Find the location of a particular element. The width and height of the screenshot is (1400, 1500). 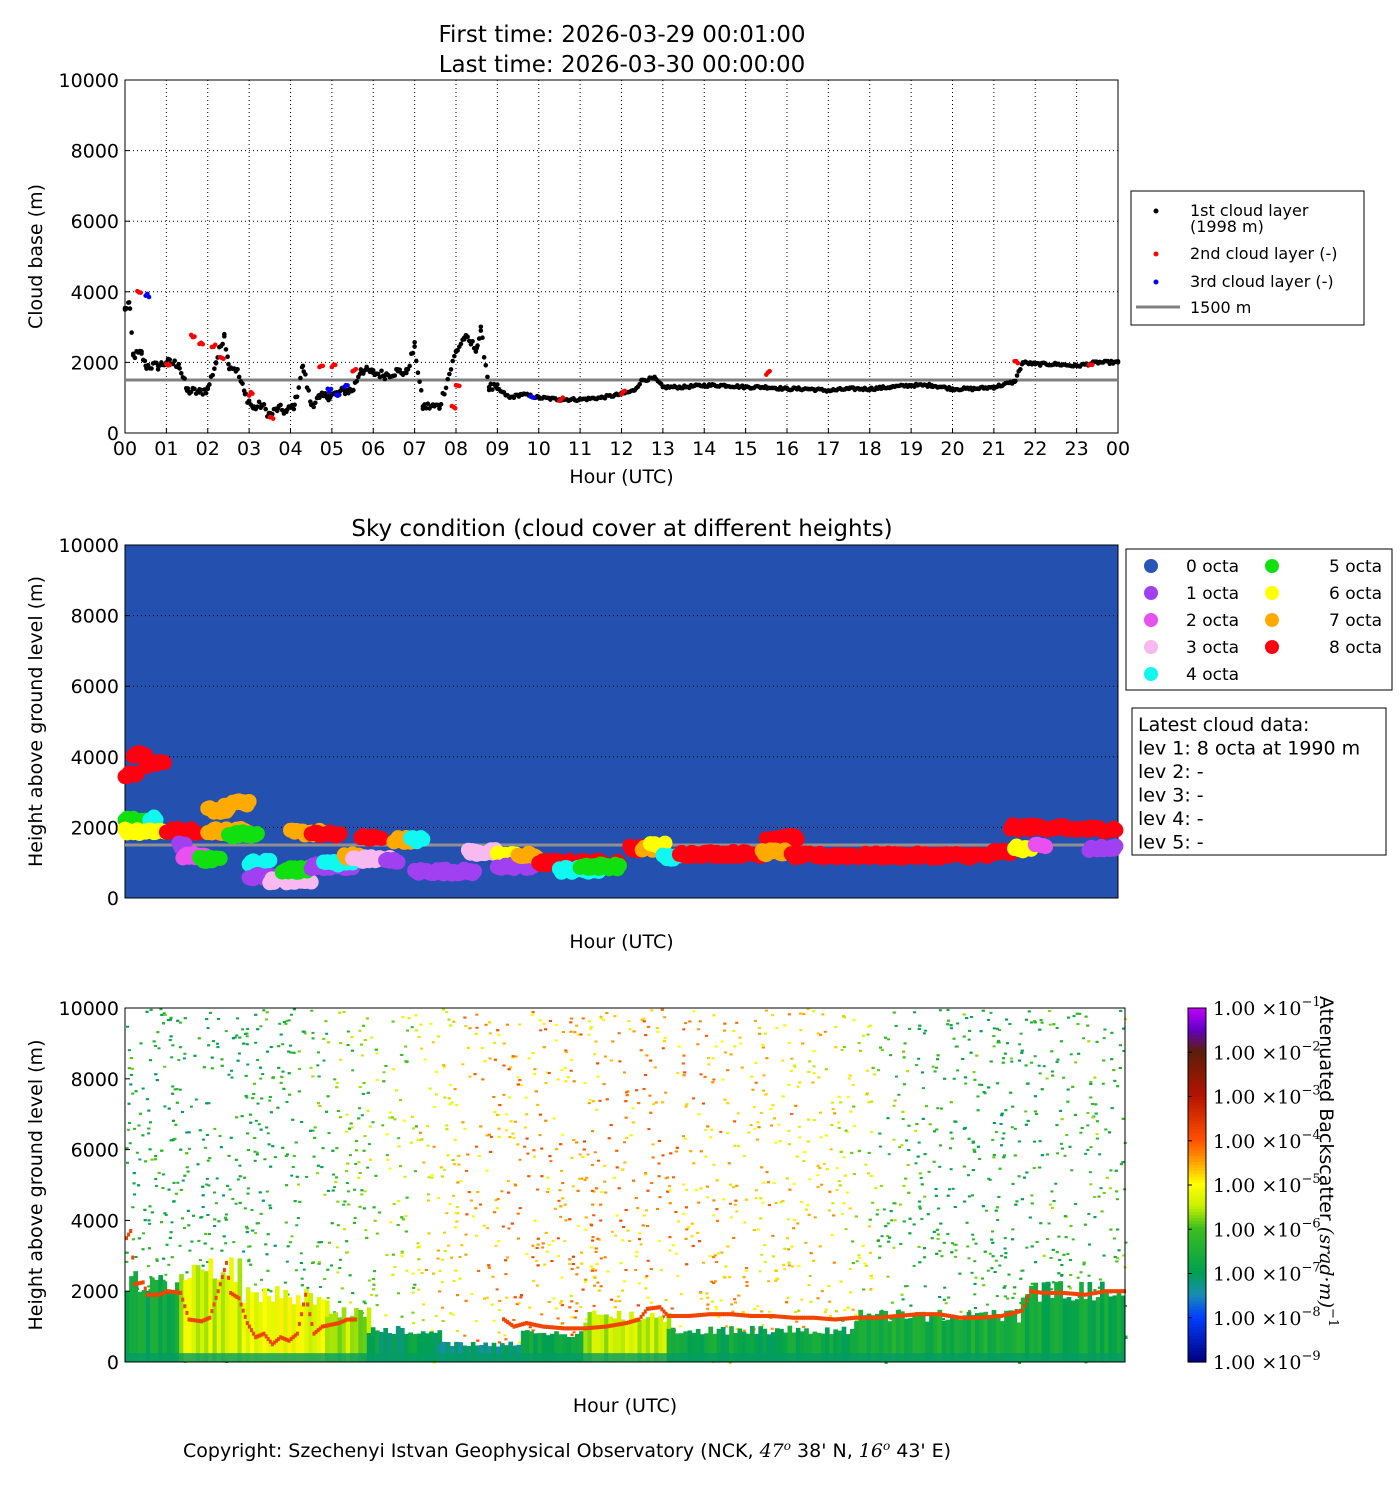

legend-label: 2nd cloud layer (-) is located at coordinates (1263, 253).